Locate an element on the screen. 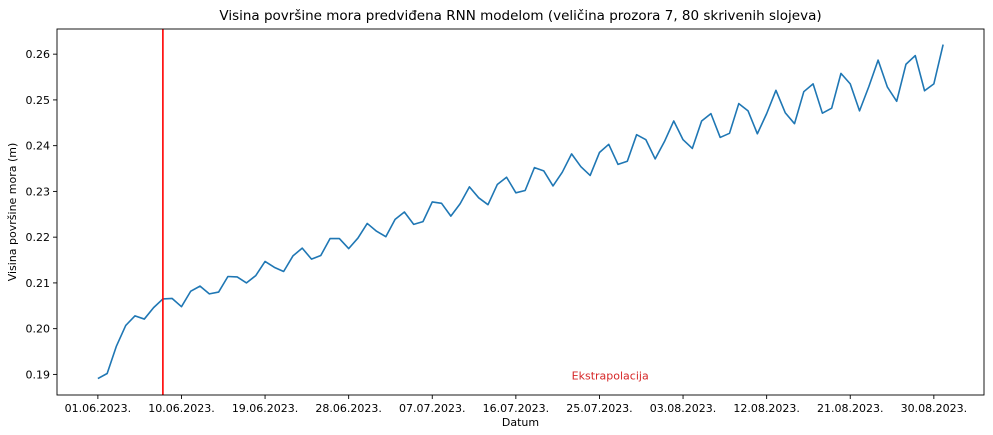 The width and height of the screenshot is (993, 435). x-tick-label: 01.06.2023. is located at coordinates (98, 408).